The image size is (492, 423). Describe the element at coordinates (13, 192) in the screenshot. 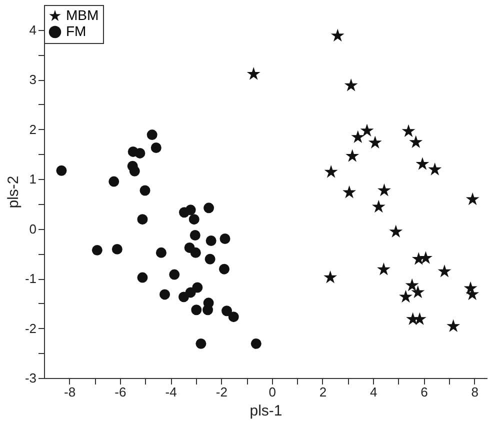

I see `y-axis-title: pls-2` at that location.